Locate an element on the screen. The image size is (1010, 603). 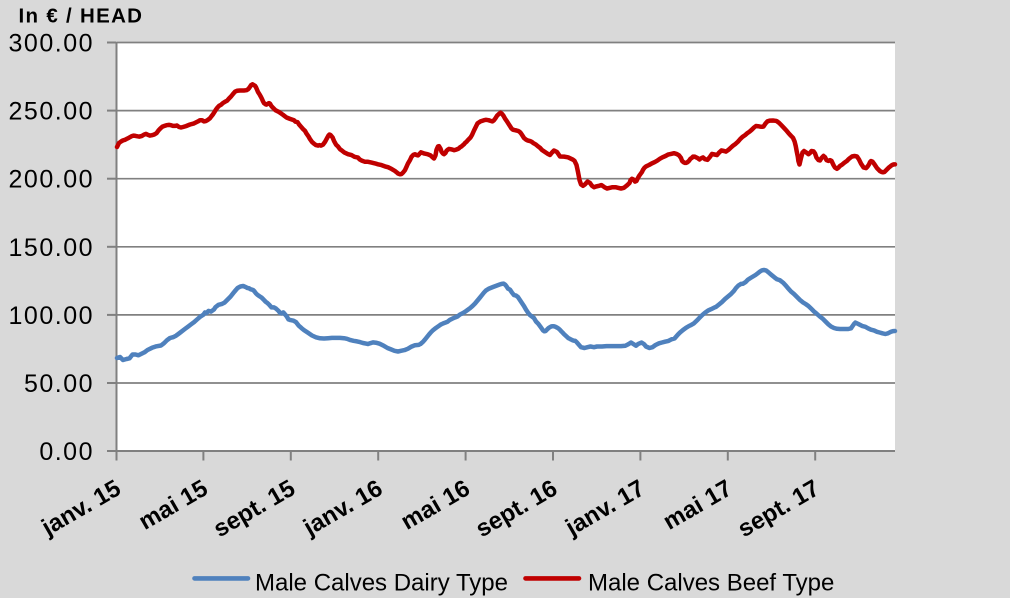
svg-text: In € / HEAD is located at coordinates (81, 16).